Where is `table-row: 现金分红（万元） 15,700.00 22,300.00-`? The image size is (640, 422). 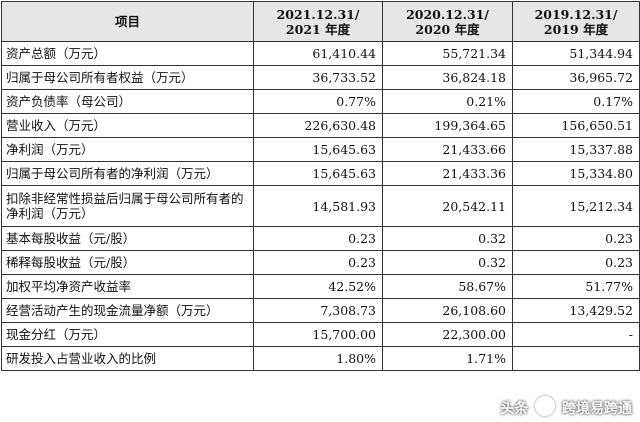
table-row: 现金分红（万元） 15,700.00 22,300.00- is located at coordinates (320, 334).